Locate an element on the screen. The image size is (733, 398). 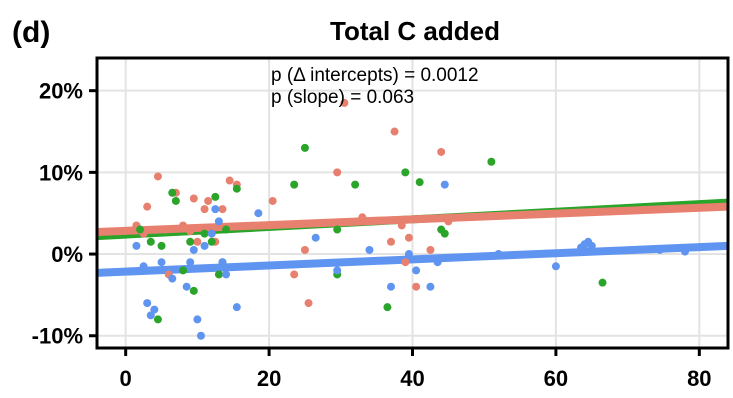
x-axis: 0 20 40 60 80 is located at coordinates (416, 369).